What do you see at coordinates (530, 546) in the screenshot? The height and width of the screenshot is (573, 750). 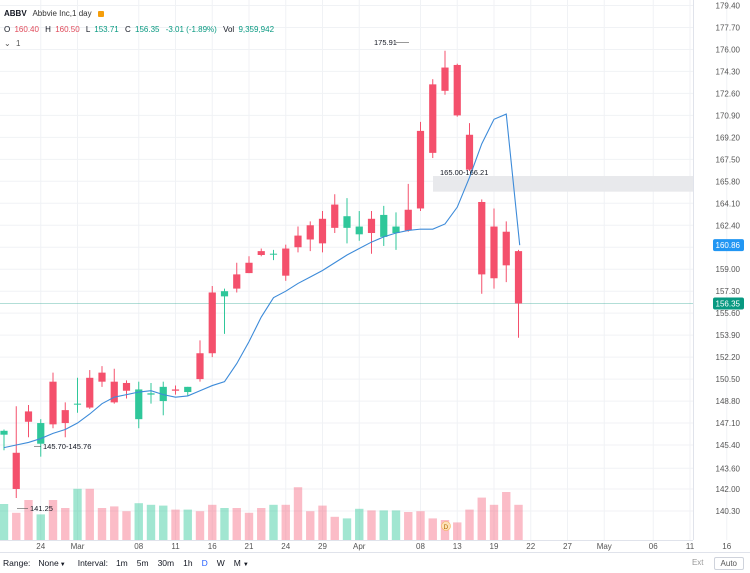 I see `x-tick-label: 22` at bounding box center [530, 546].